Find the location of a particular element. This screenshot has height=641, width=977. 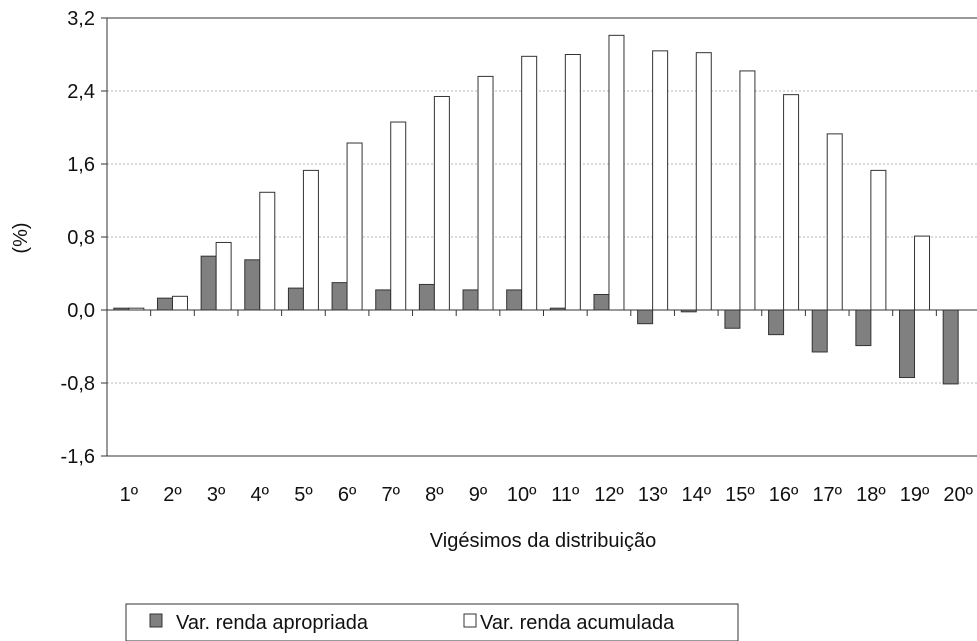

y-tick-label: 1,6 is located at coordinates (81, 165).